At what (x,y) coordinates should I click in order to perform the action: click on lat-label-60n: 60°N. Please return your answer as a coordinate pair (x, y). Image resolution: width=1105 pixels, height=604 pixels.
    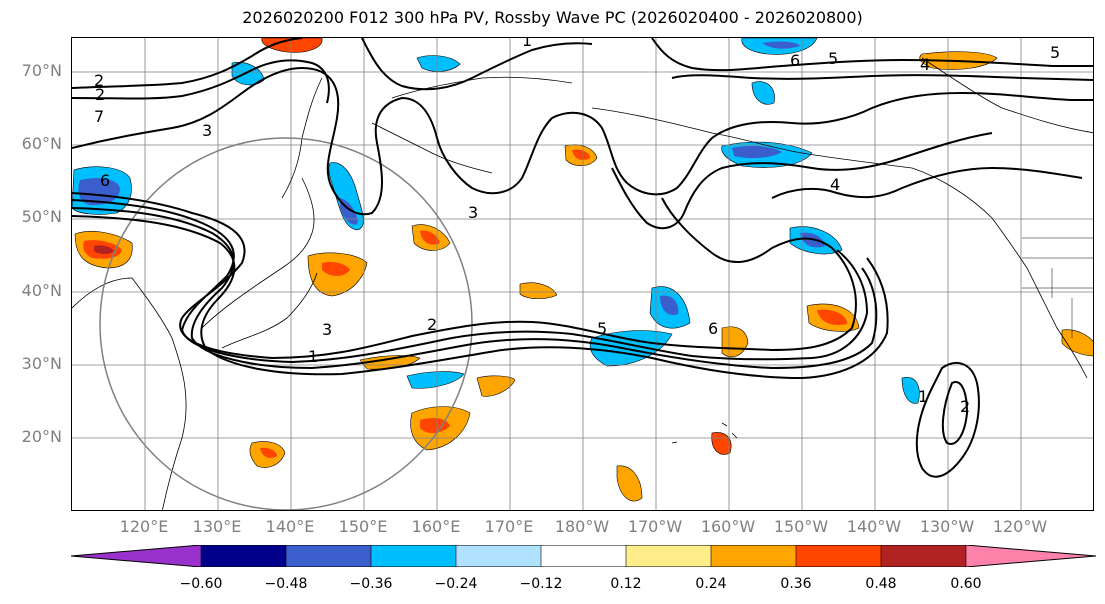
    Looking at the image, I should click on (41, 143).